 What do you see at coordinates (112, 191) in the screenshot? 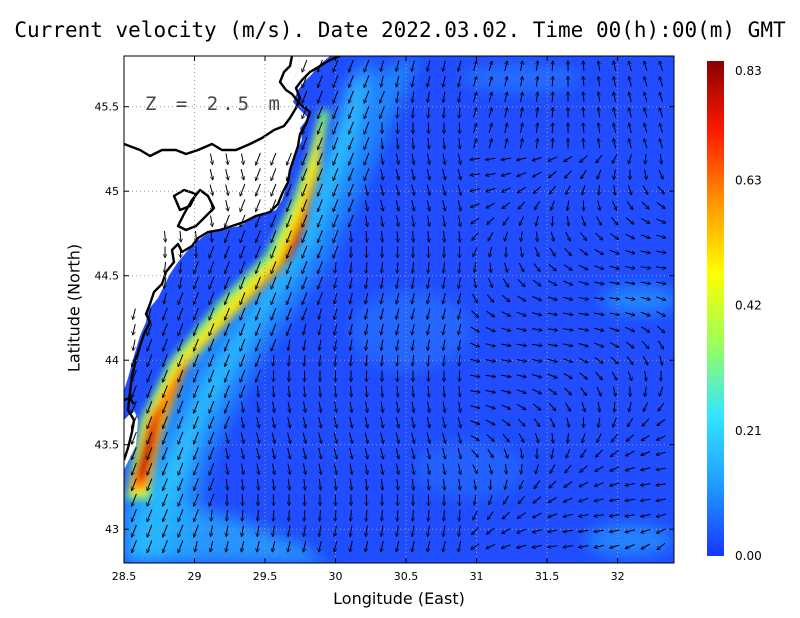
I see `y-tick-label: 45` at bounding box center [112, 191].